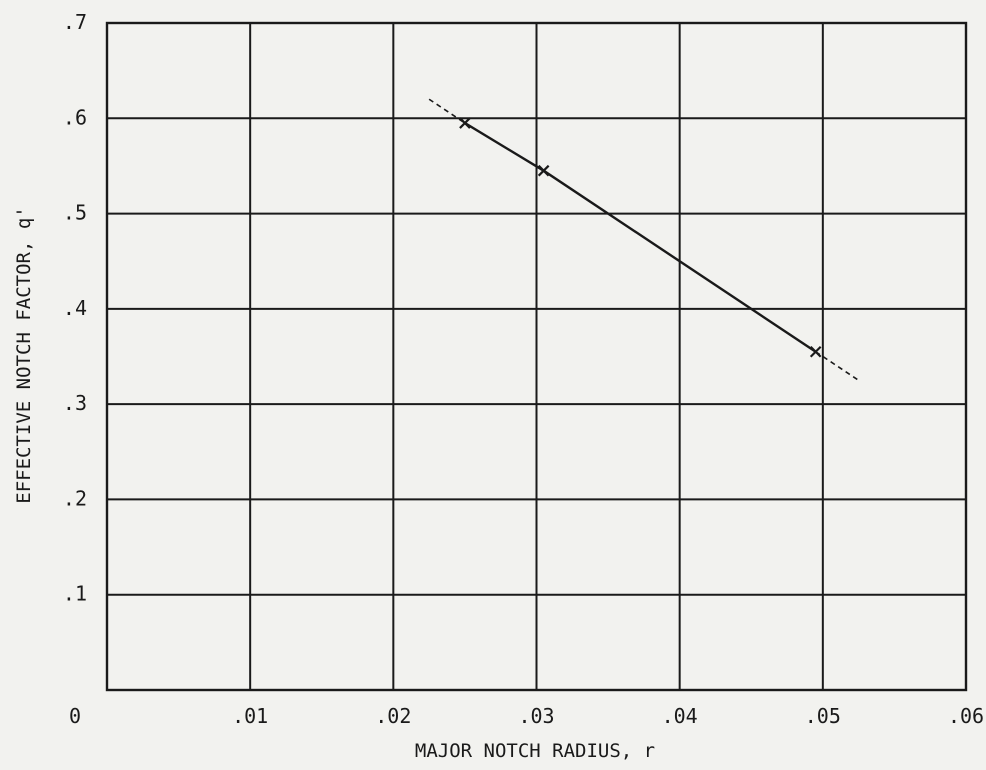 This screenshot has width=986, height=770. I want to click on series-line, so click(640, 237).